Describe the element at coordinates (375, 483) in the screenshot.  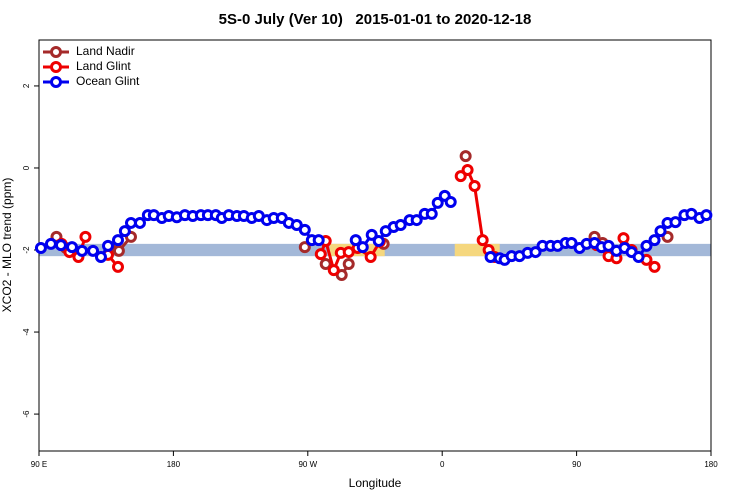
I see `x-axis-label: Longitude` at that location.